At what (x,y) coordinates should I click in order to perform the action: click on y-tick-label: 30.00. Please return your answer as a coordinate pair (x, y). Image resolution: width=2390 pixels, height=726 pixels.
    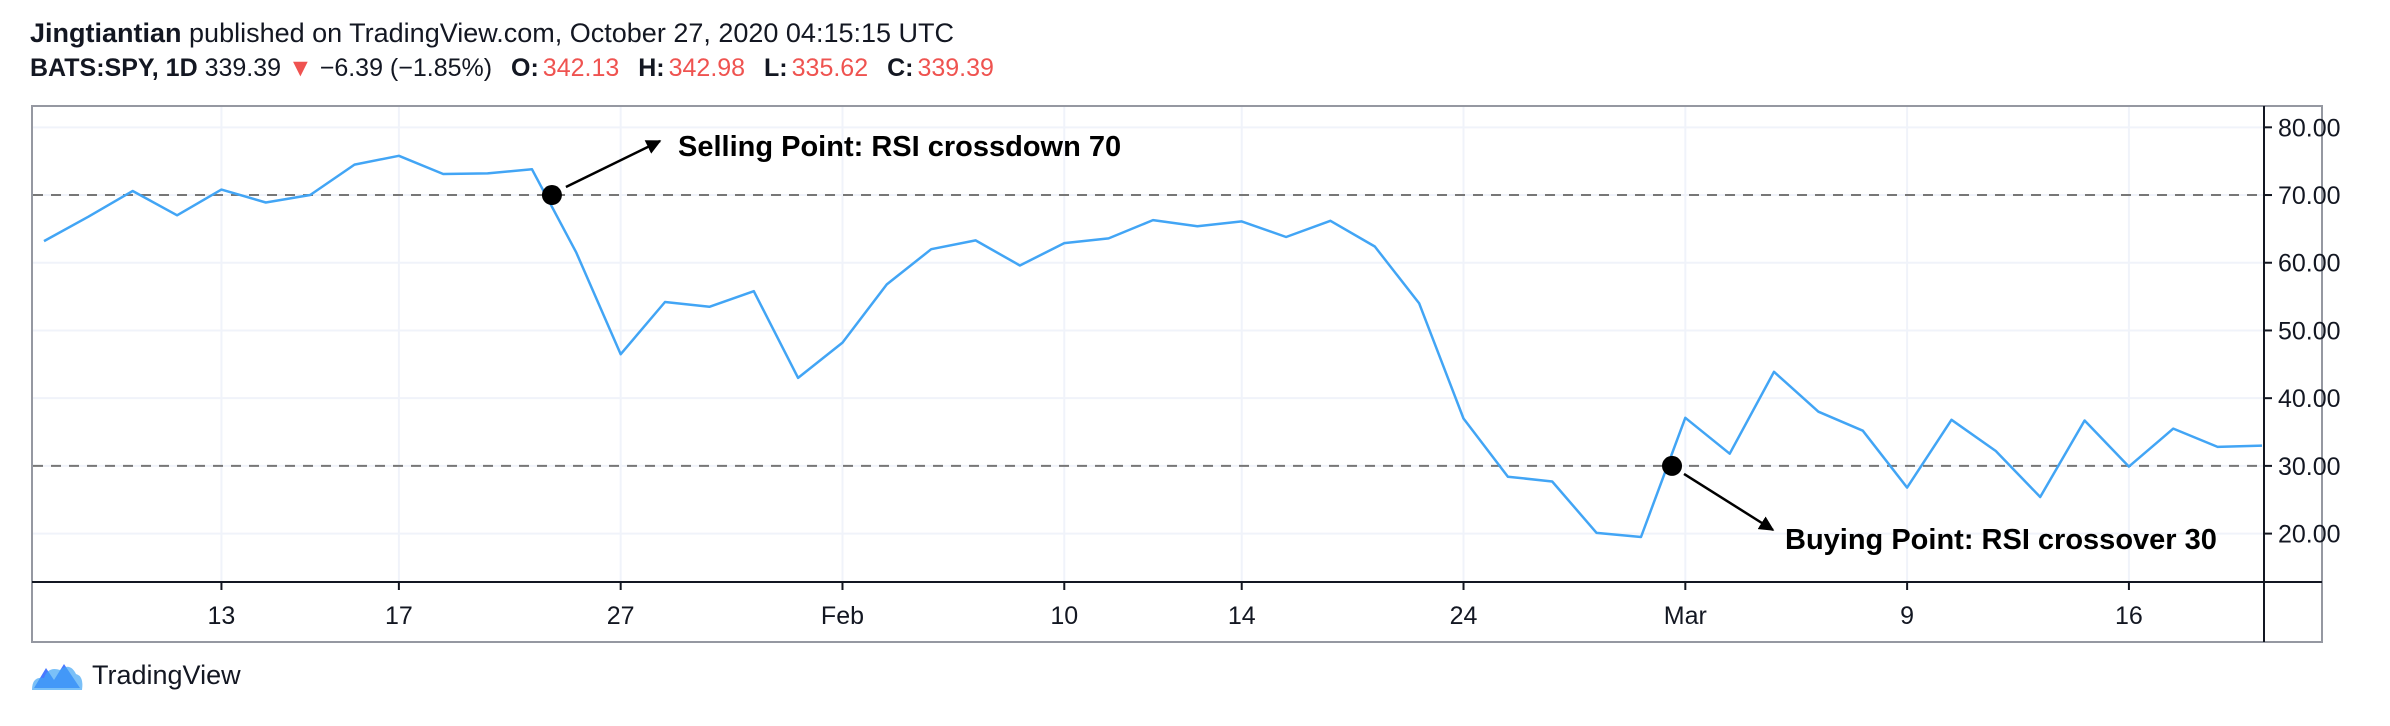
    Looking at the image, I should click on (2309, 467).